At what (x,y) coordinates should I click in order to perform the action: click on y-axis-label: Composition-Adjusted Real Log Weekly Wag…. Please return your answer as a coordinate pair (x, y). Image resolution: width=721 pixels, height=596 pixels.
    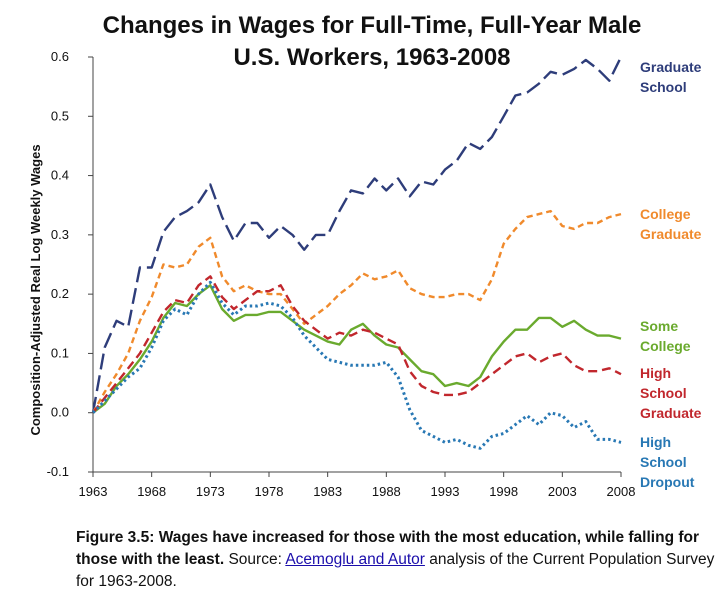
    Looking at the image, I should click on (35, 289).